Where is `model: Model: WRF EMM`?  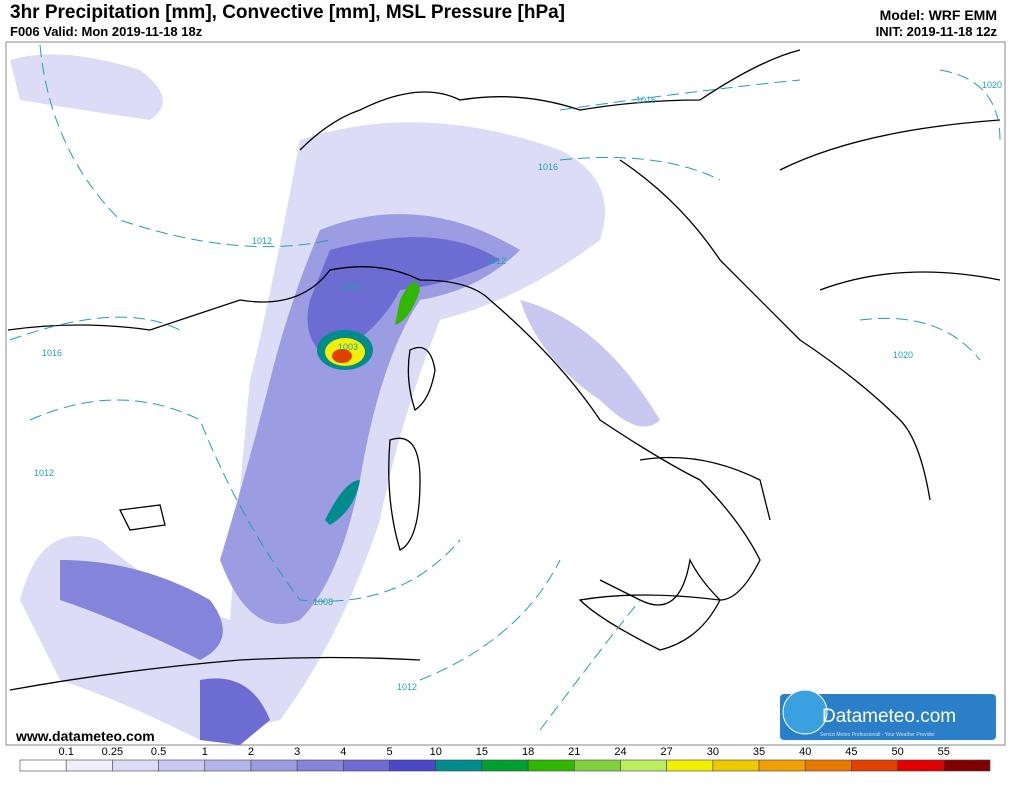 model: Model: WRF EMM is located at coordinates (938, 15).